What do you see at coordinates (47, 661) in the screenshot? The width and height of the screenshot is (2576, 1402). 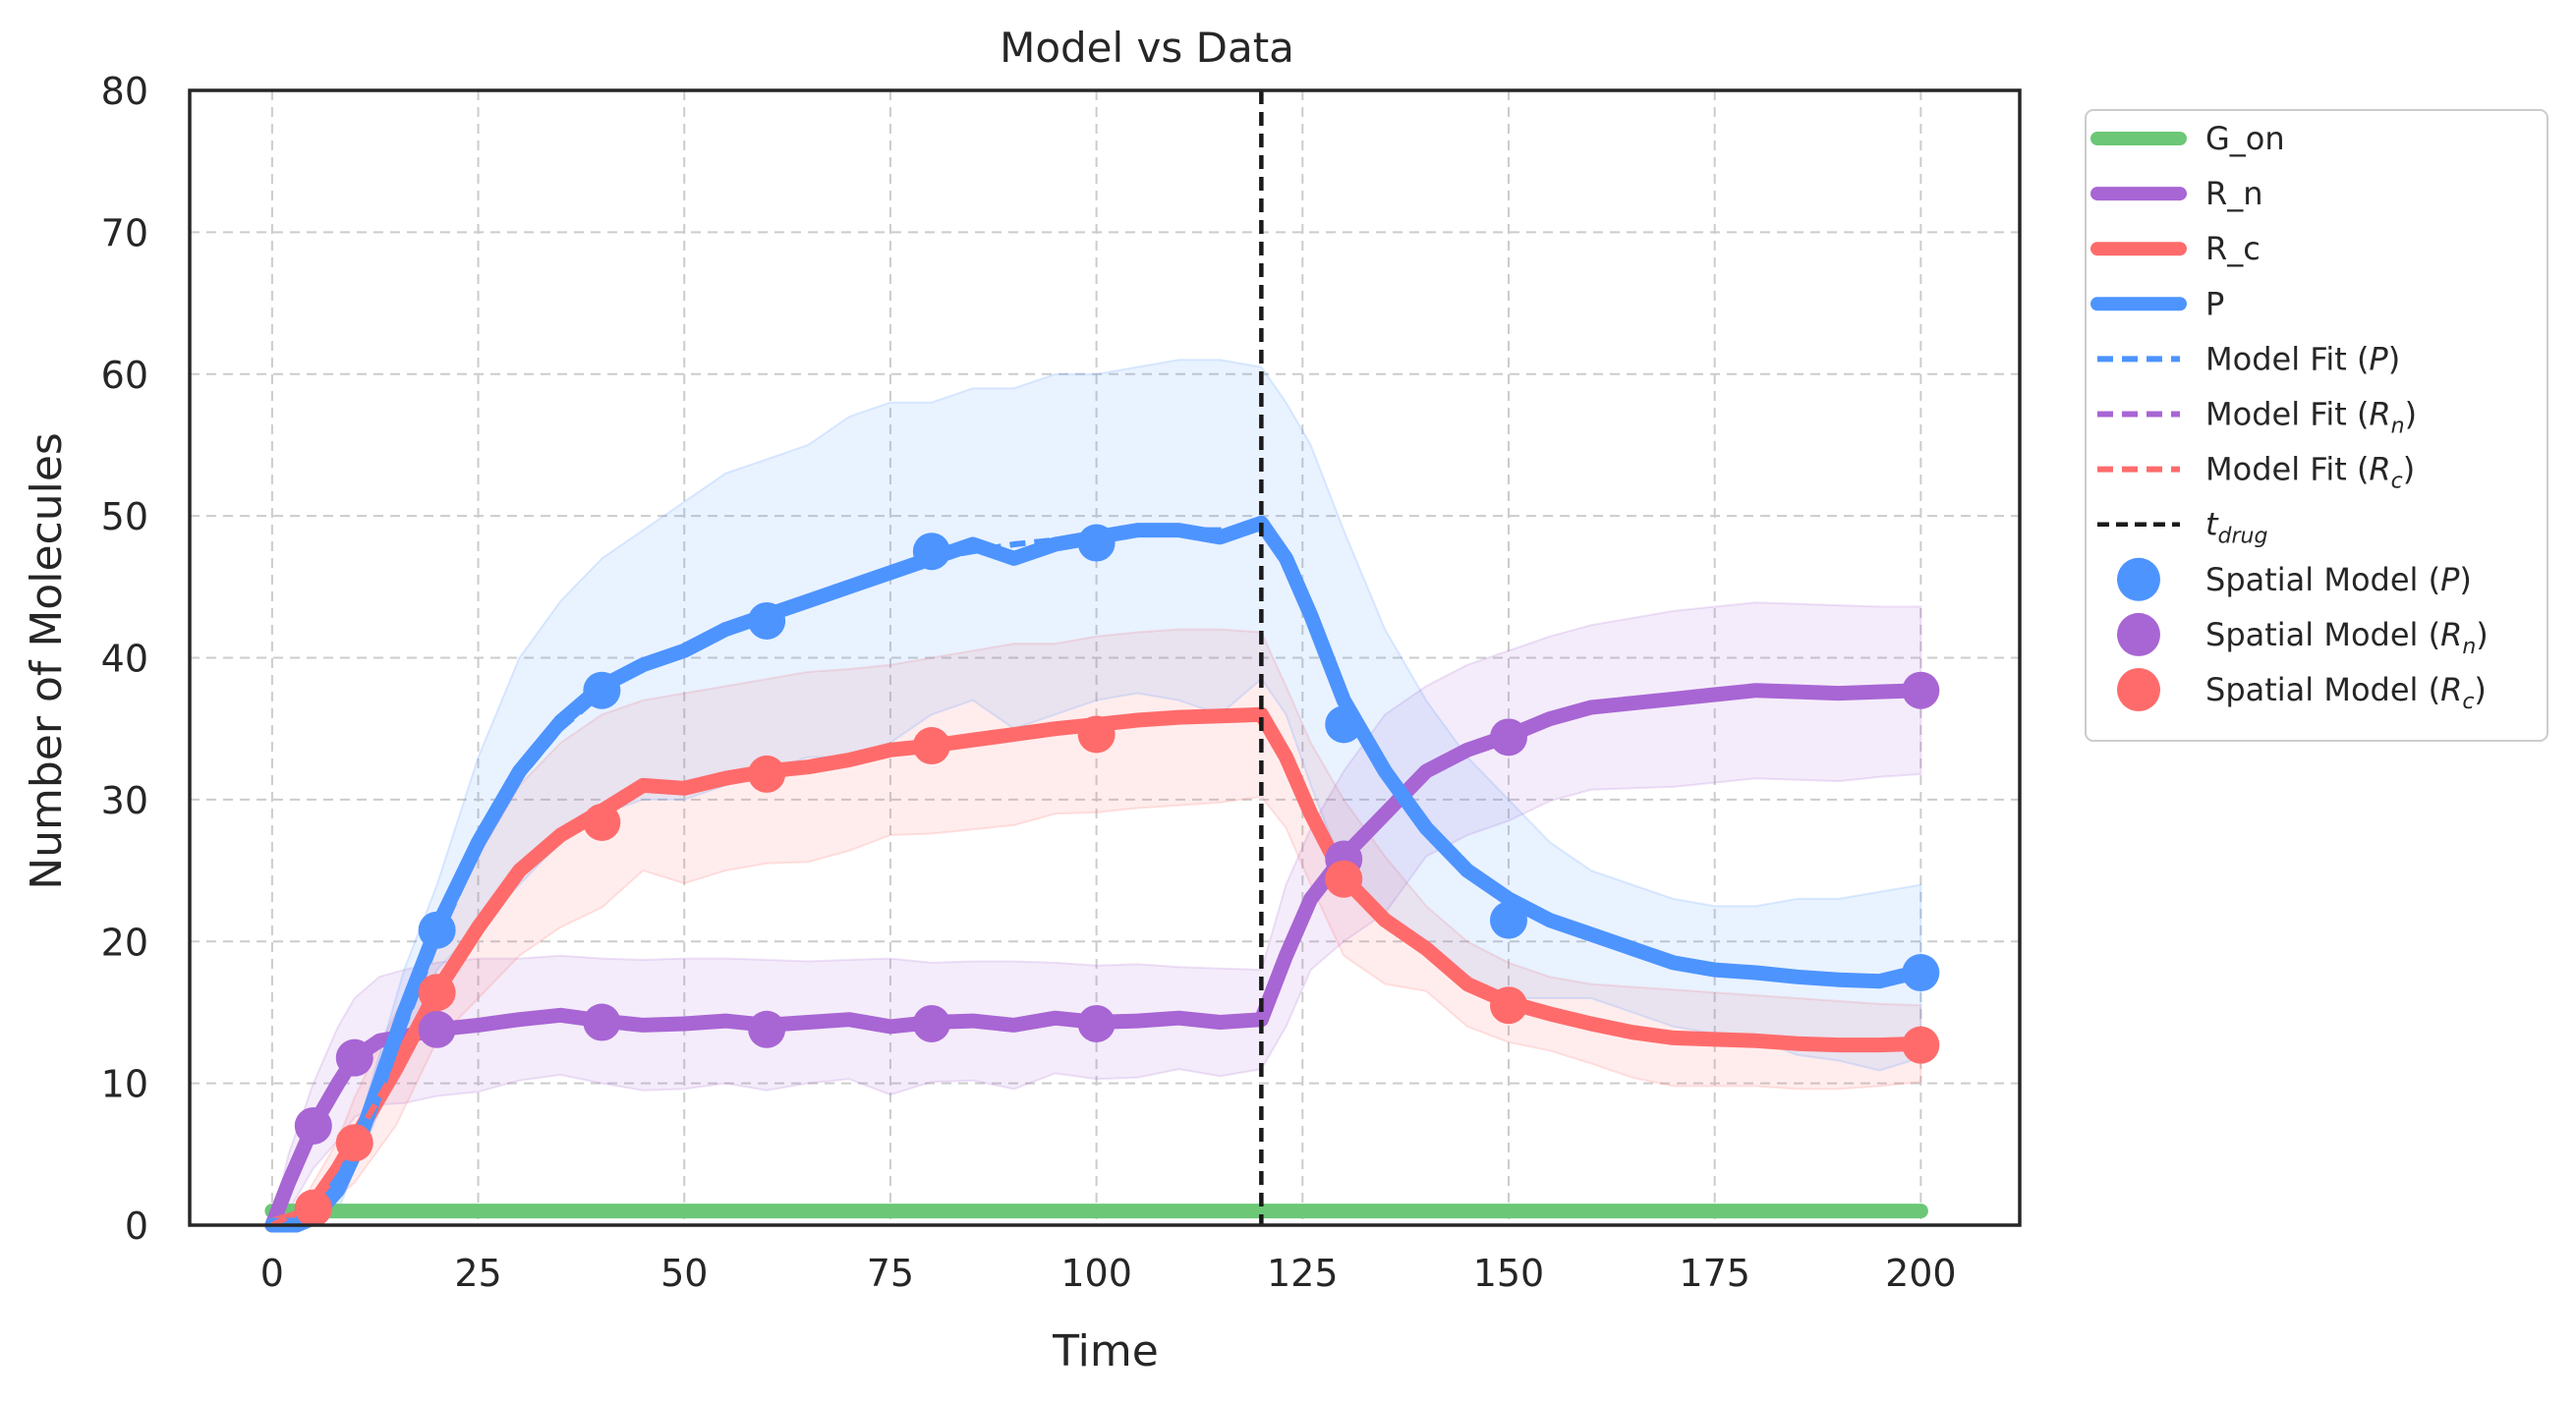 I see `y-axis-label: Number of Molecules` at bounding box center [47, 661].